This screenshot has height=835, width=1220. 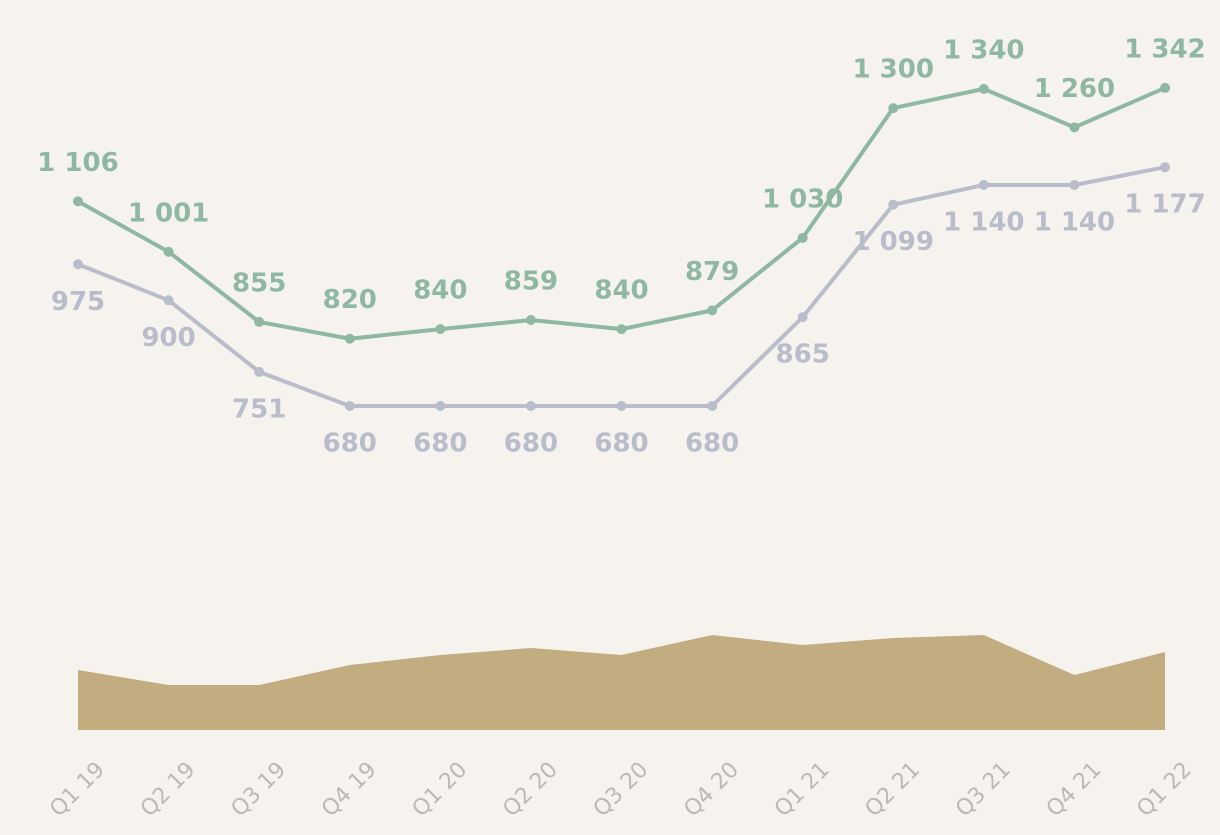 What do you see at coordinates (621, 682) in the screenshot?
I see `area` at bounding box center [621, 682].